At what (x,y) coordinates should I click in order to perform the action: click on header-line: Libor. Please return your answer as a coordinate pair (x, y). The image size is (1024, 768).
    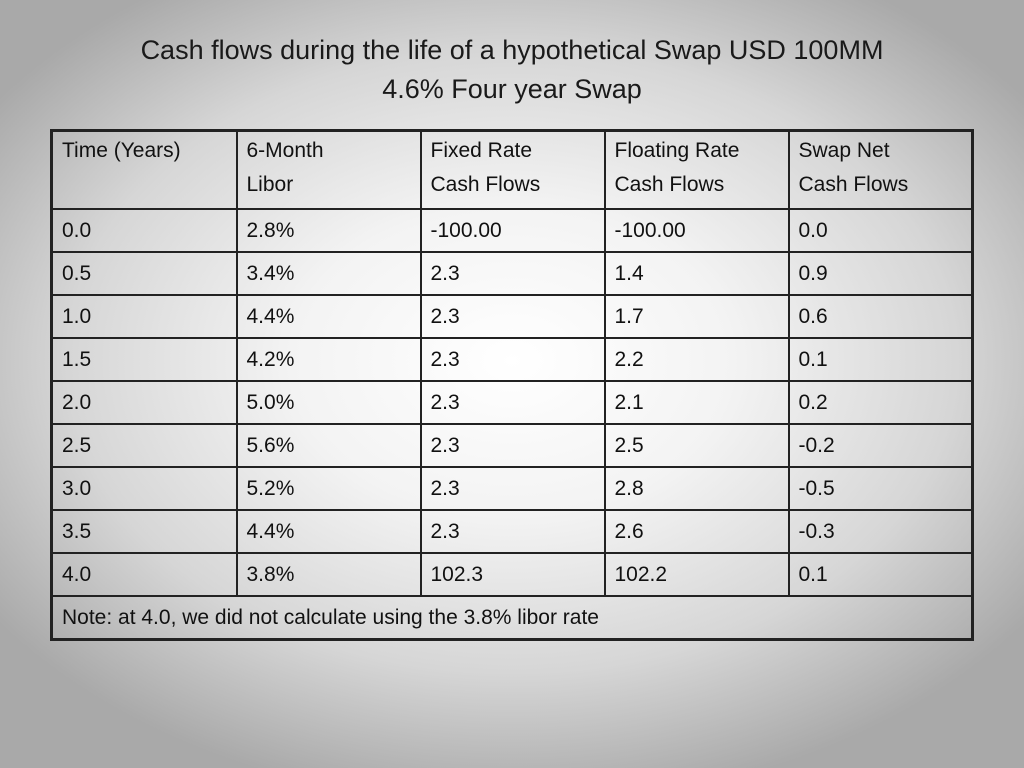
    Looking at the image, I should click on (270, 184).